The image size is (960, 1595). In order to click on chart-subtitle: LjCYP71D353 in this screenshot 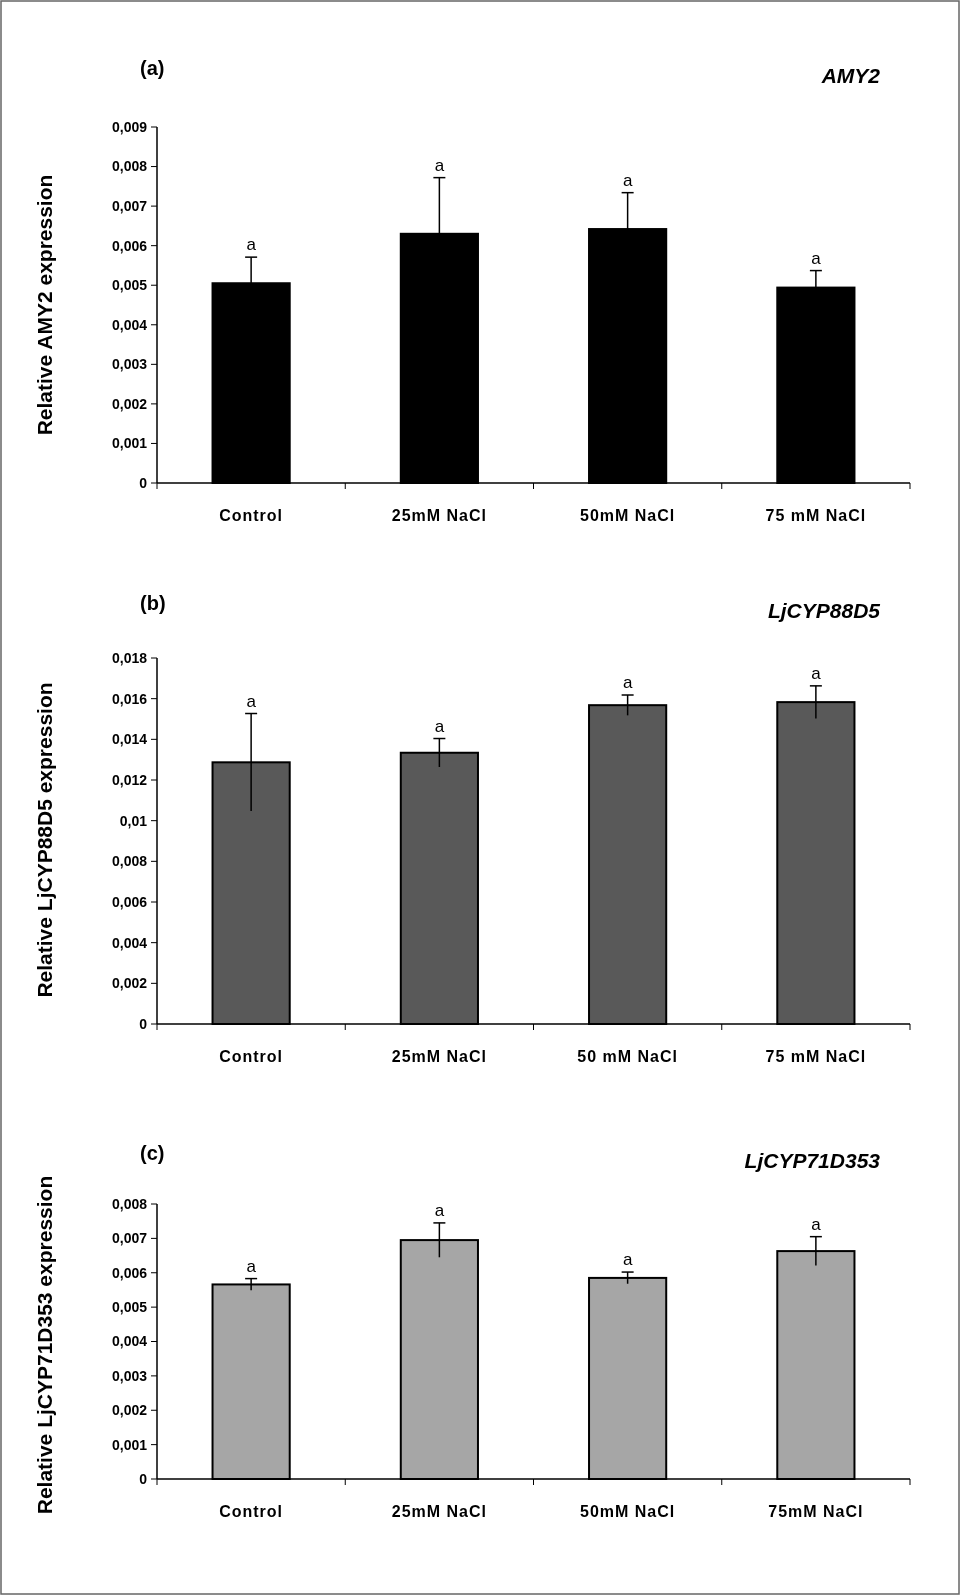, I will do `click(812, 1160)`.